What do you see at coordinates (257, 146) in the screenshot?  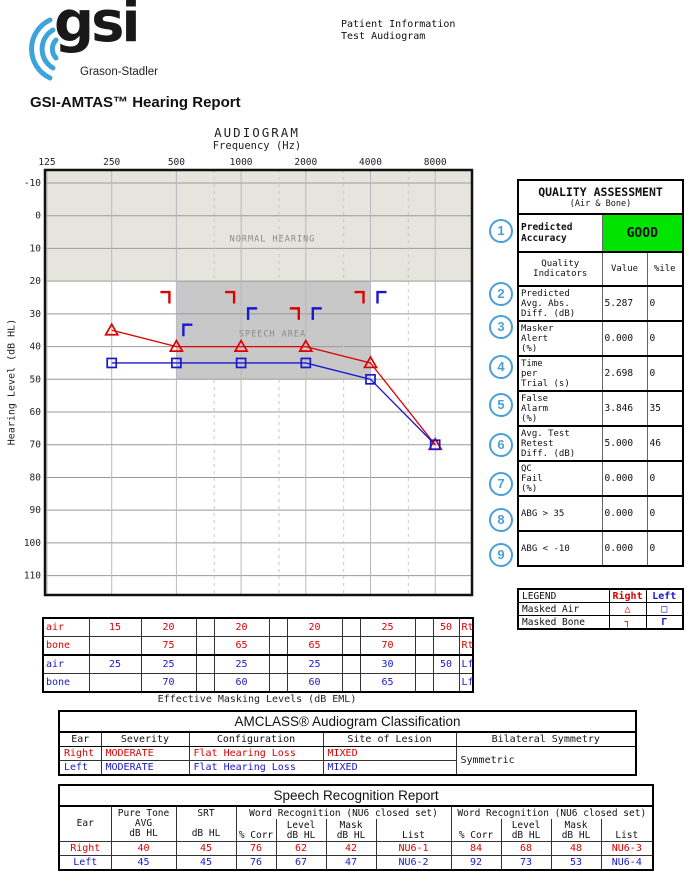 I see `frequency-axis-label: Frequency (Hz)` at bounding box center [257, 146].